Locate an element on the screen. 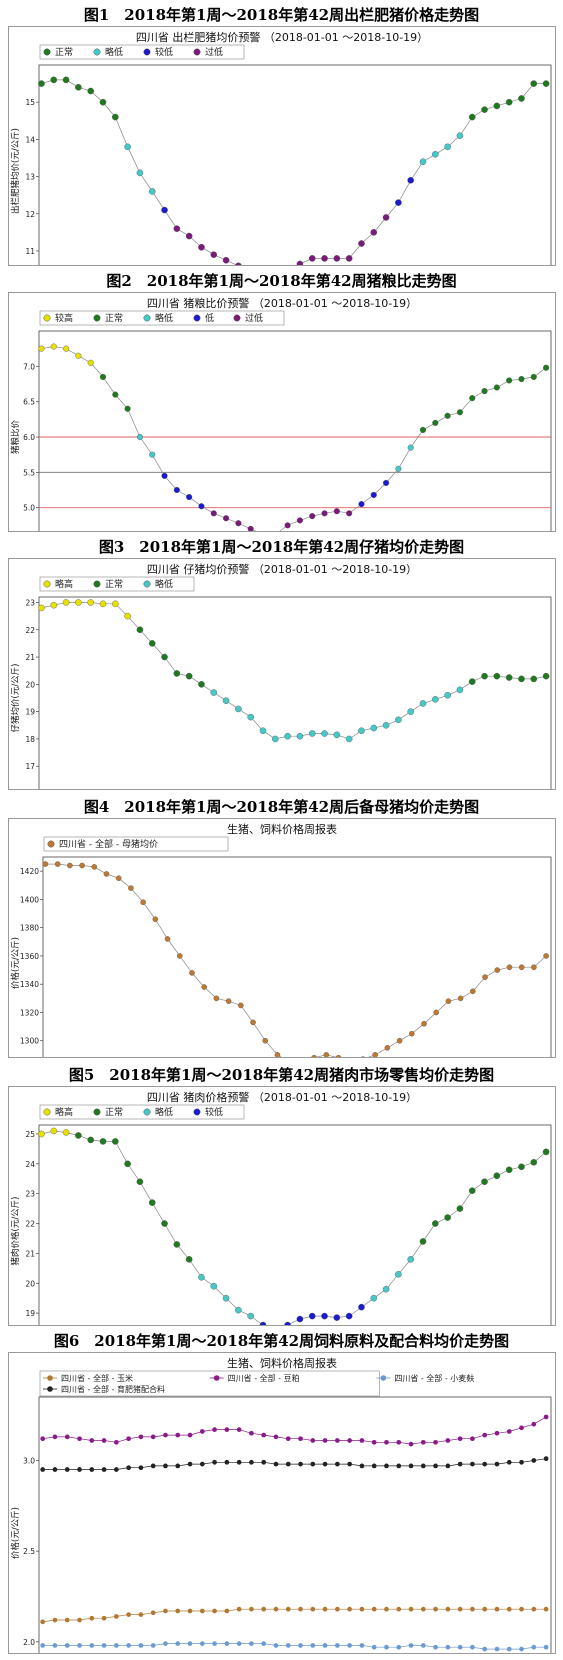 This screenshot has width=563, height=1660. figure-3-heading: 图3 2018年第1周～2018年第42周仔猪均价走势图 is located at coordinates (281, 547).